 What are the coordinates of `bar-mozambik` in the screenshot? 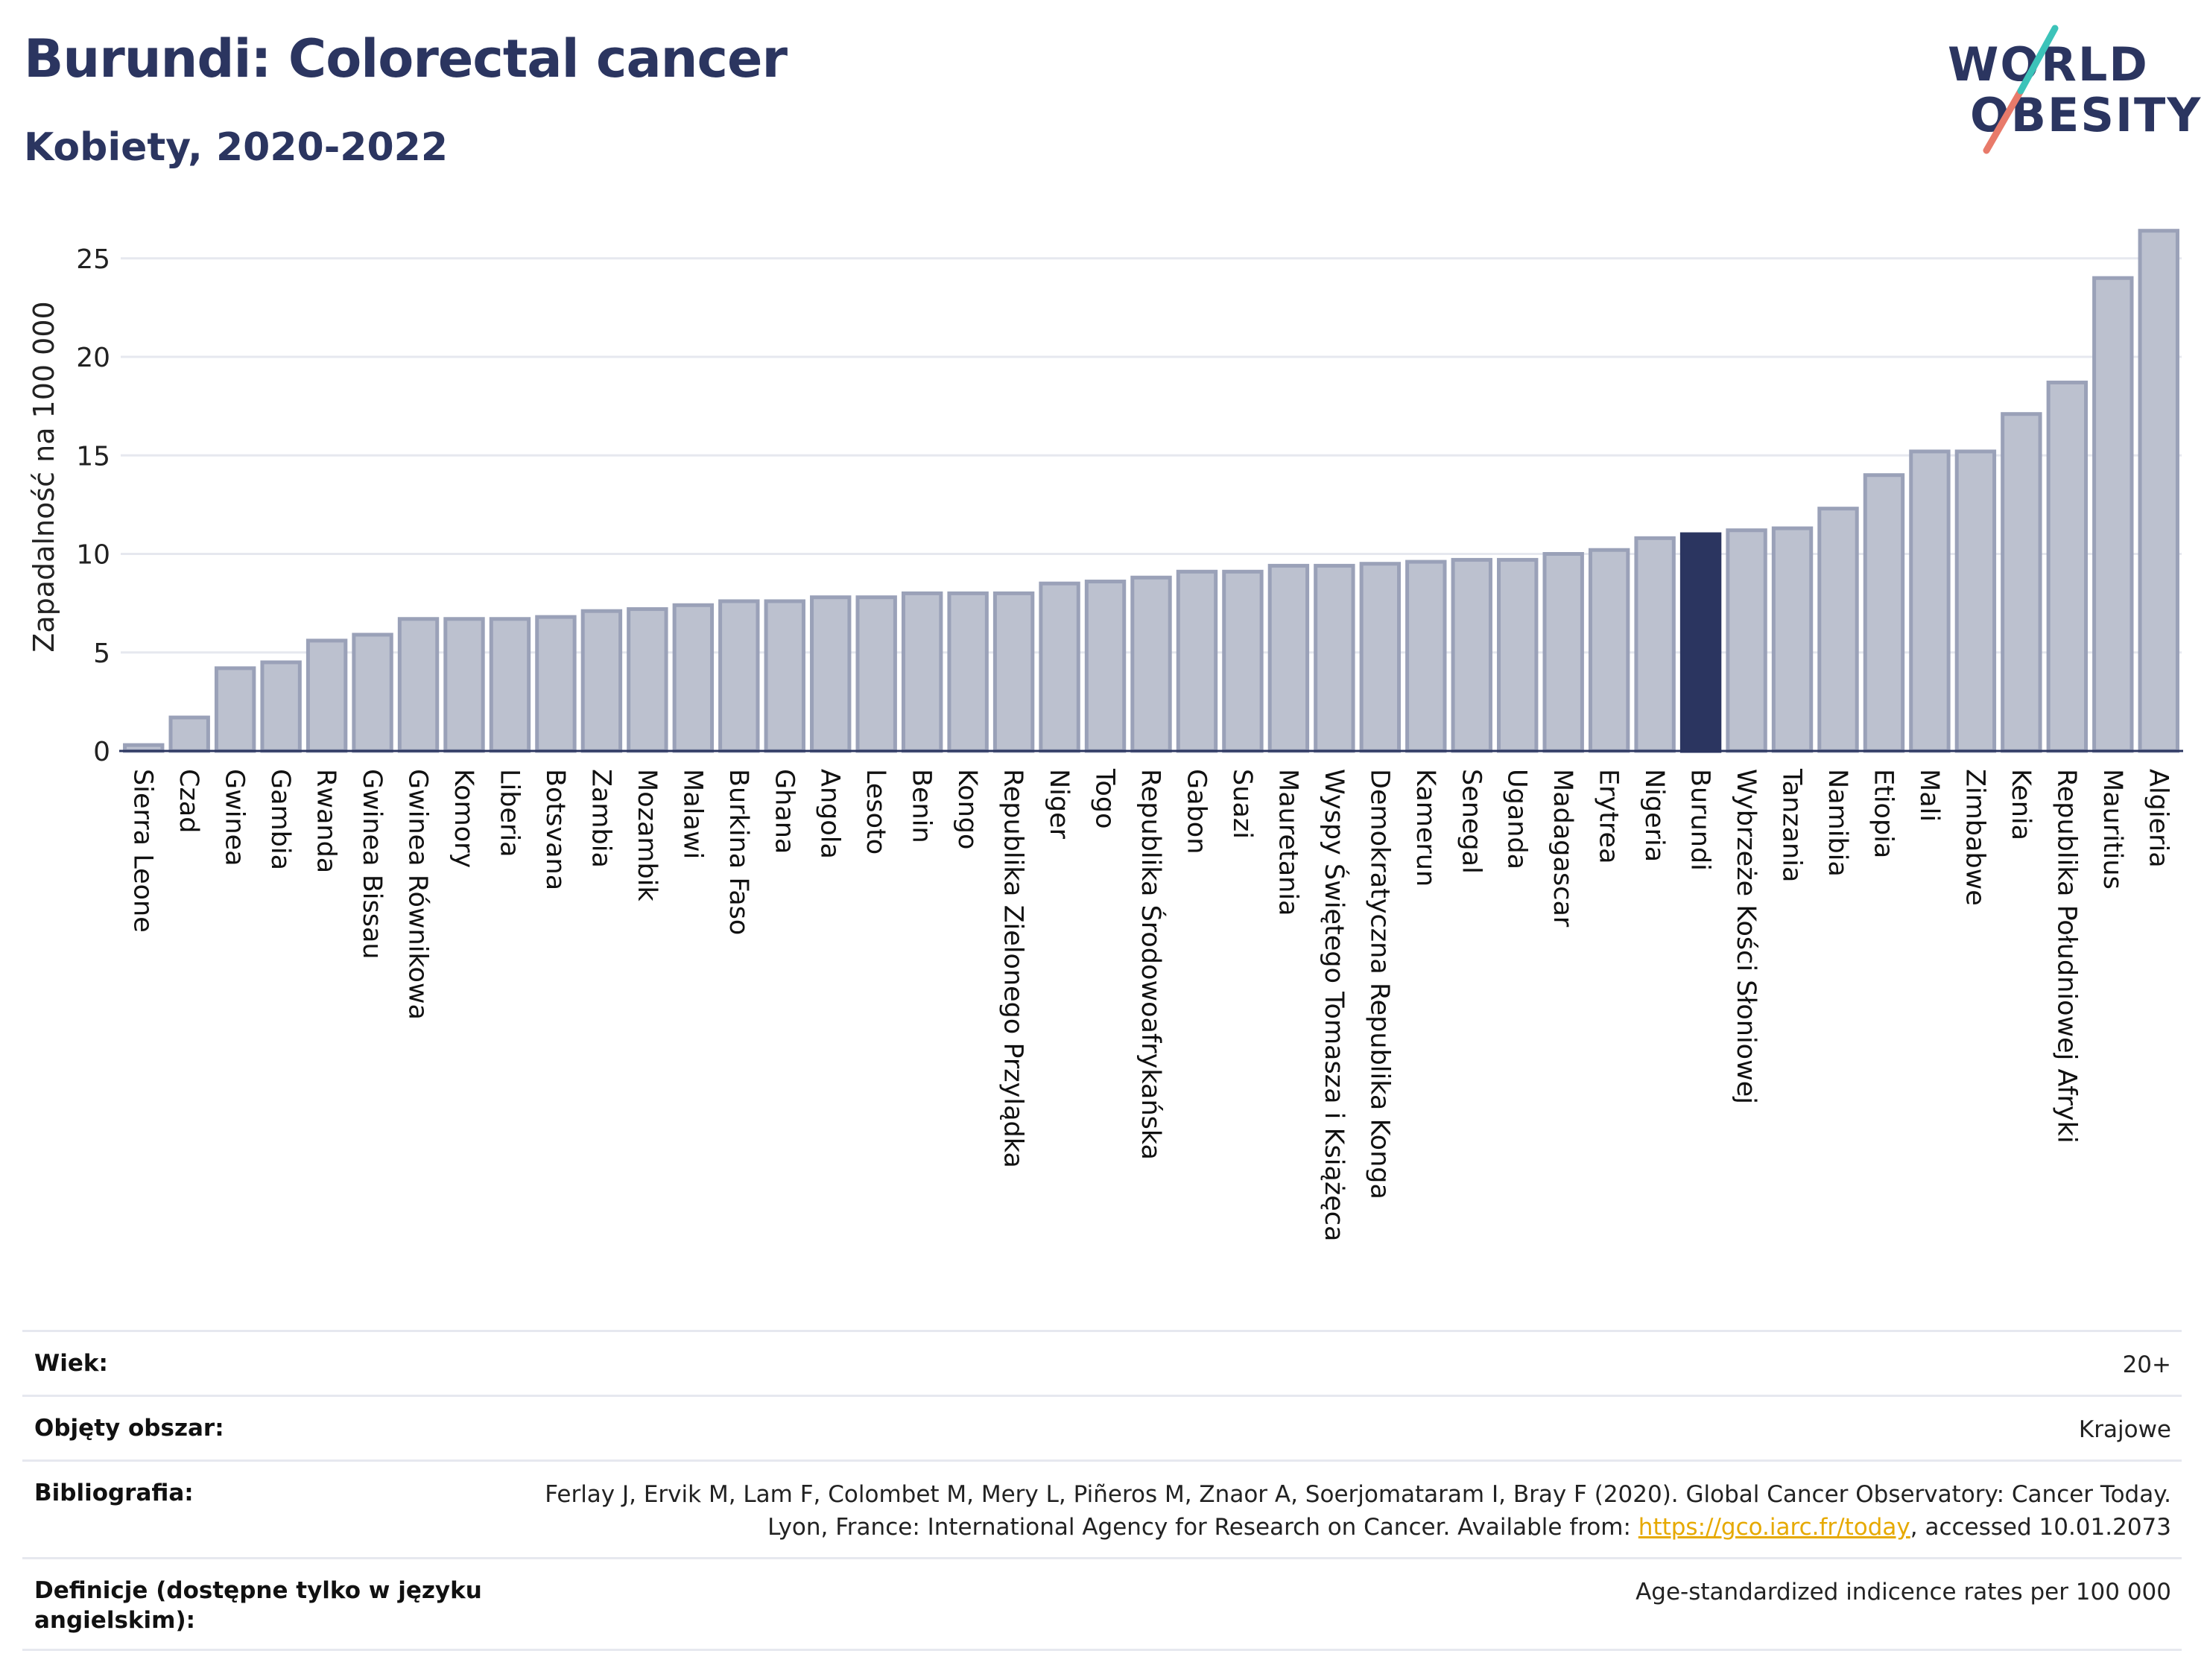 It's located at (647, 680).